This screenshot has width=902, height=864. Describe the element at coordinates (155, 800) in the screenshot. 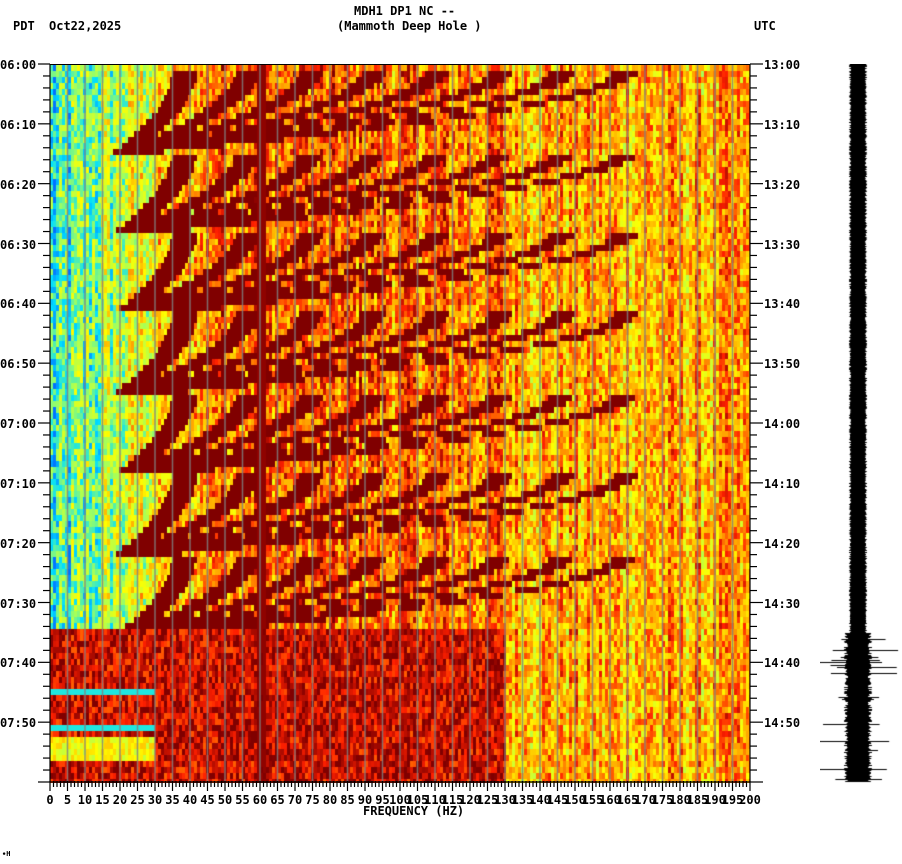

I see `frequency-label: 30` at that location.